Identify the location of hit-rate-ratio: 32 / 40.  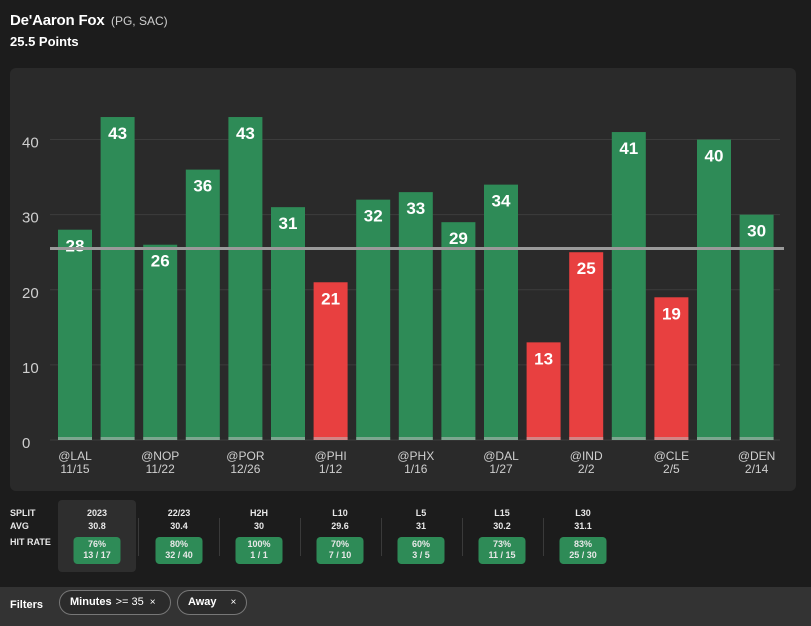
(179, 555).